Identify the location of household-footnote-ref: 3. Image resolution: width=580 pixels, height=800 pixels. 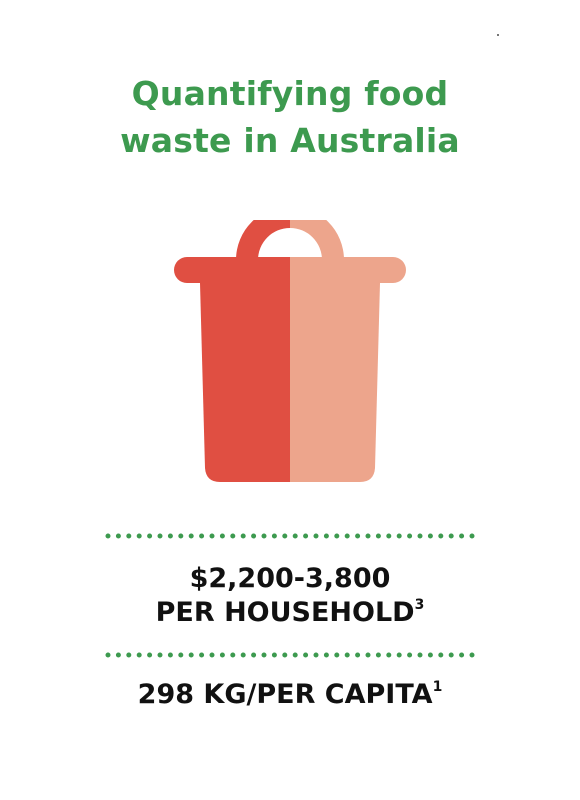
(419, 605).